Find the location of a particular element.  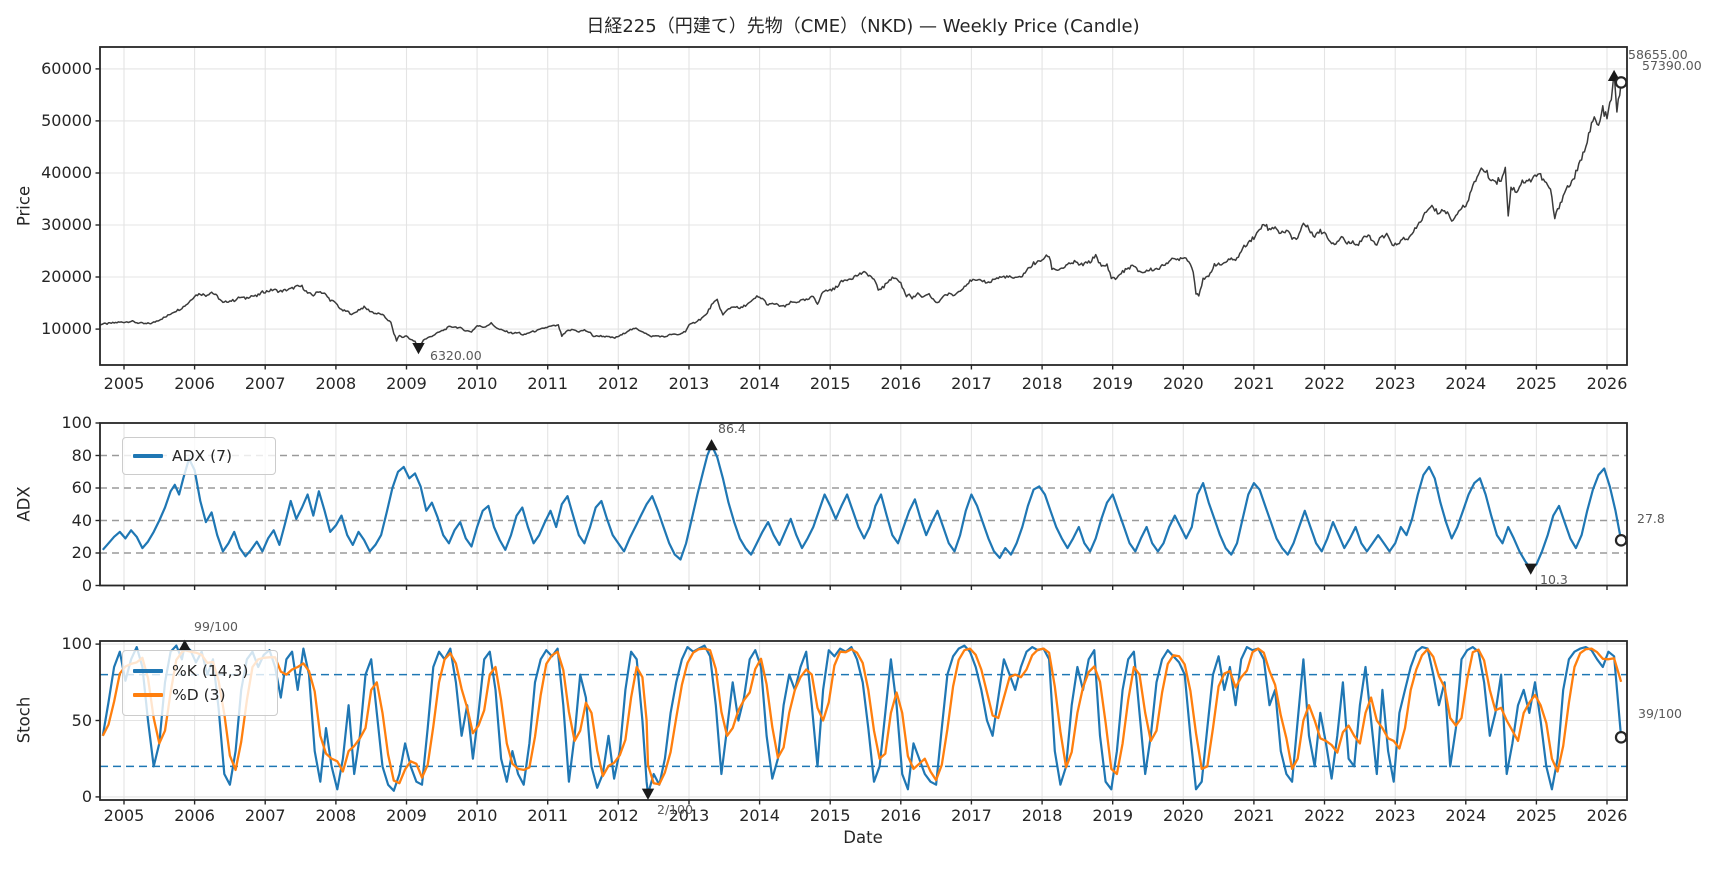

value-annotation: 6320.00 is located at coordinates (456, 355).